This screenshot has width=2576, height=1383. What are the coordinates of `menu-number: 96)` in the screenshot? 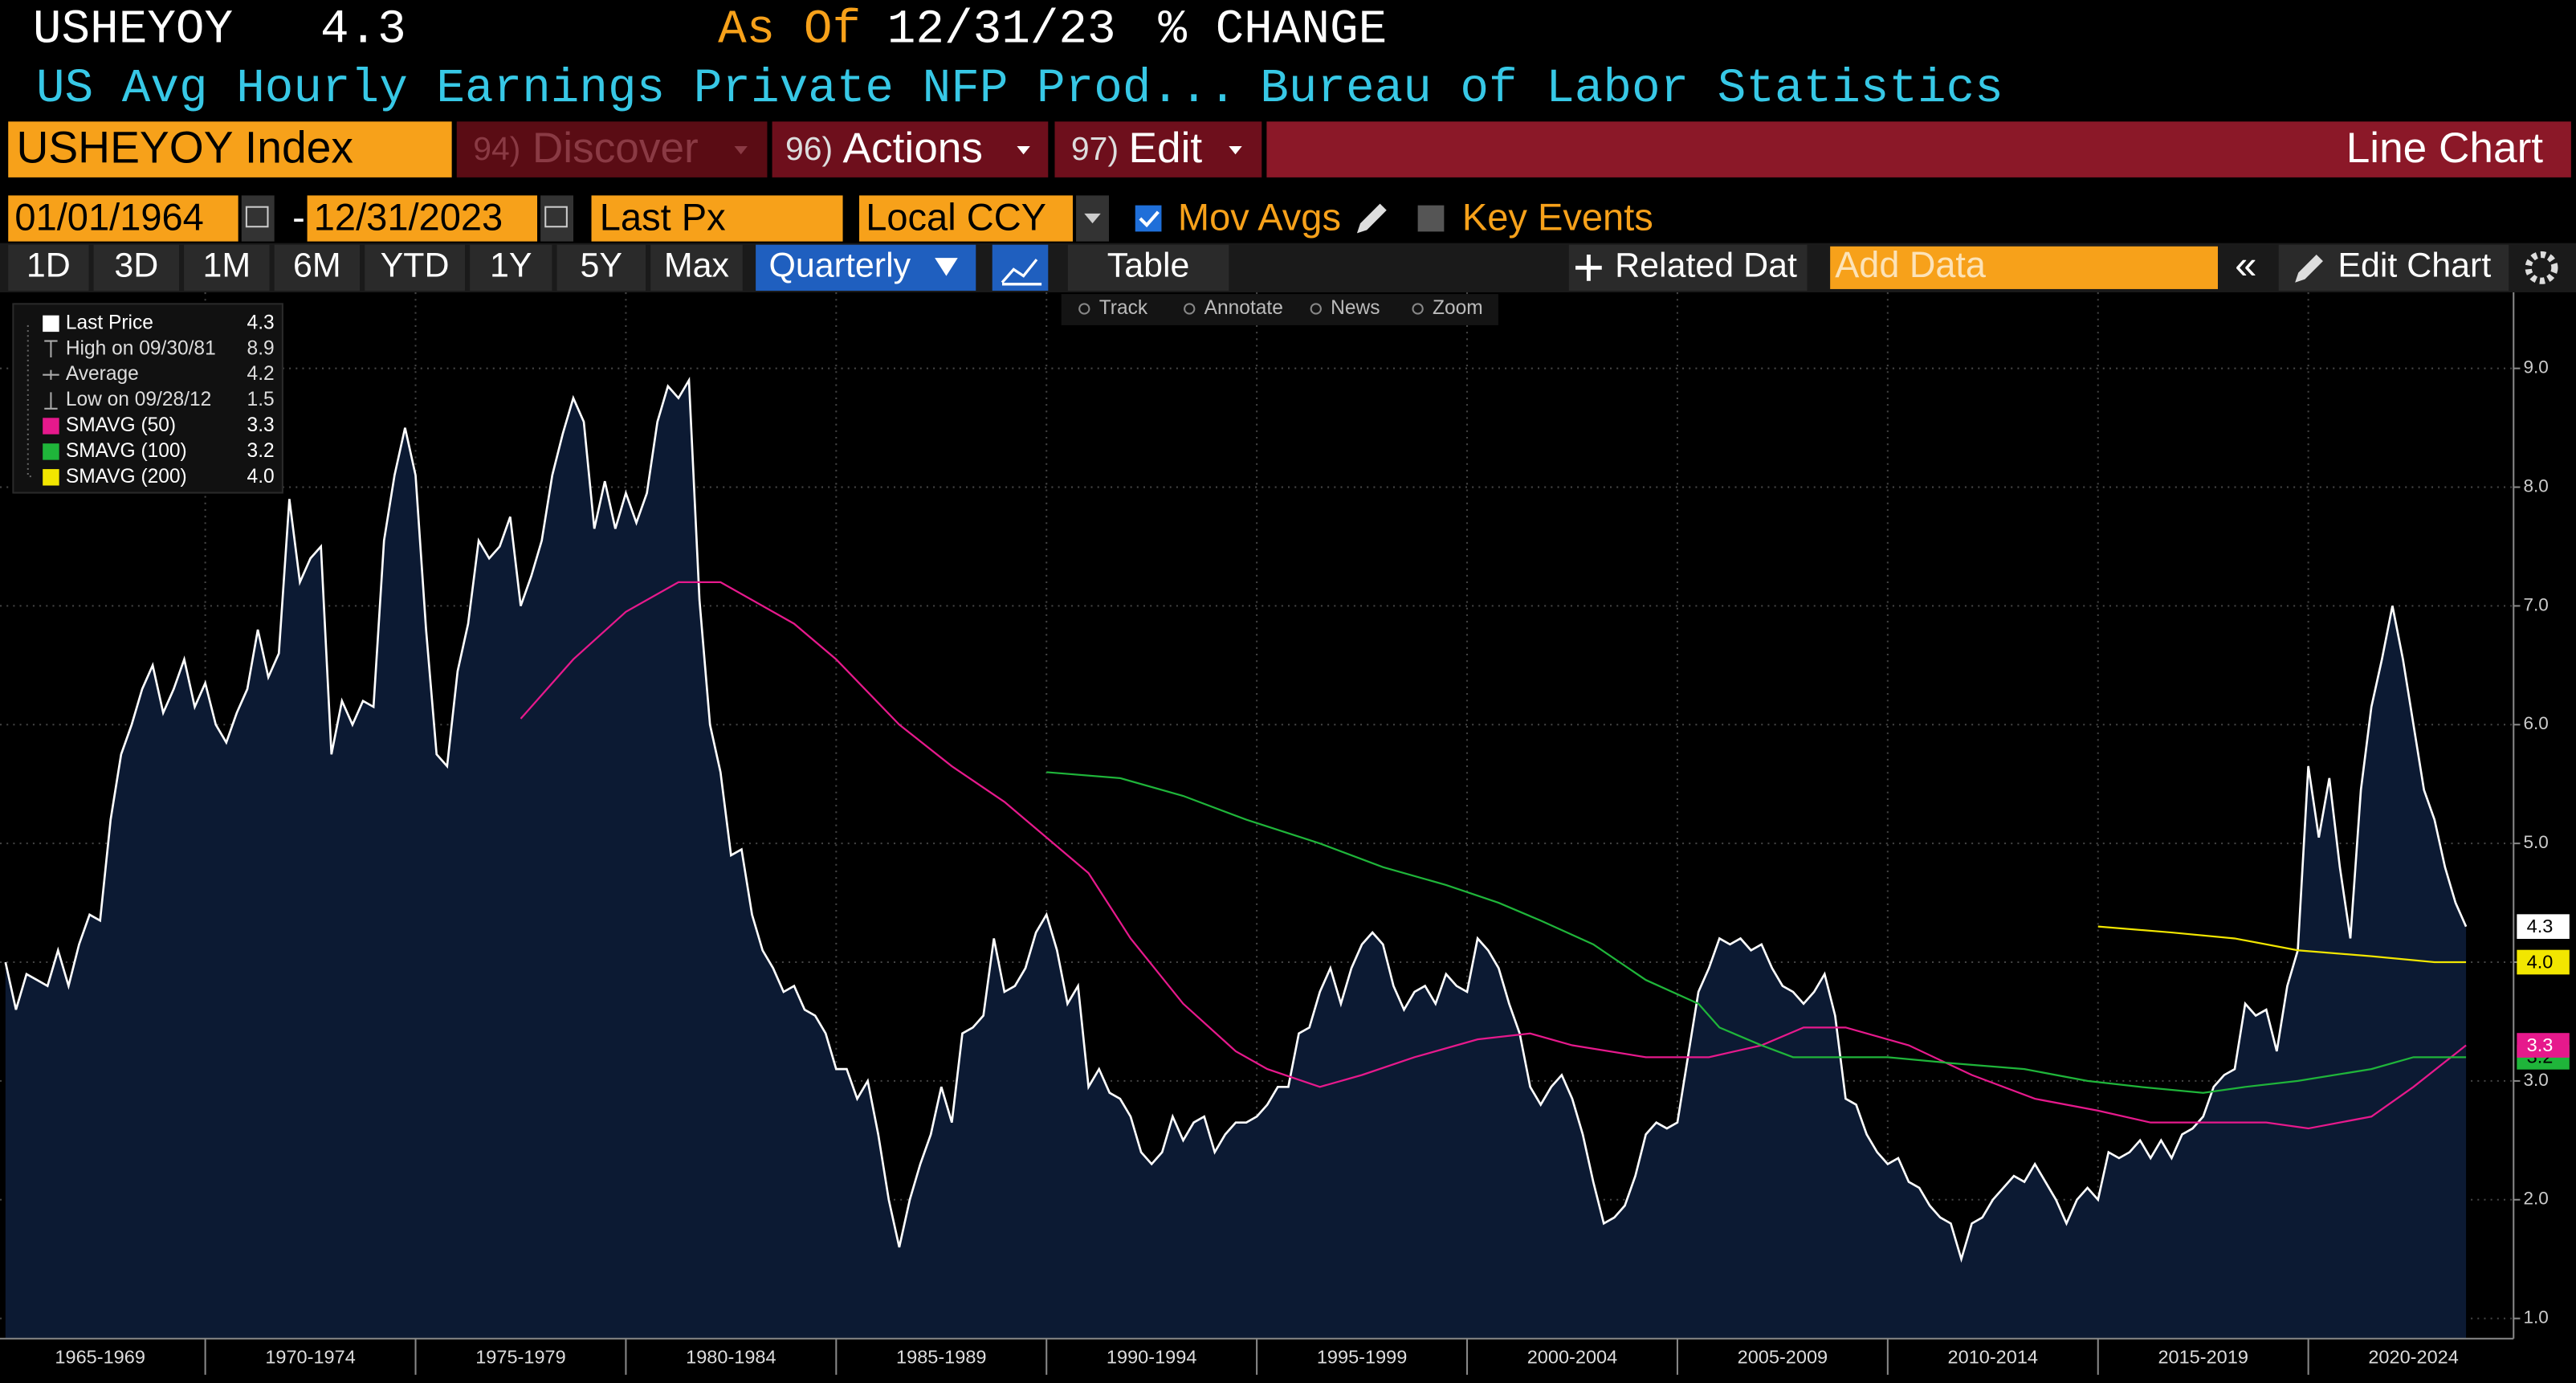 It's located at (809, 148).